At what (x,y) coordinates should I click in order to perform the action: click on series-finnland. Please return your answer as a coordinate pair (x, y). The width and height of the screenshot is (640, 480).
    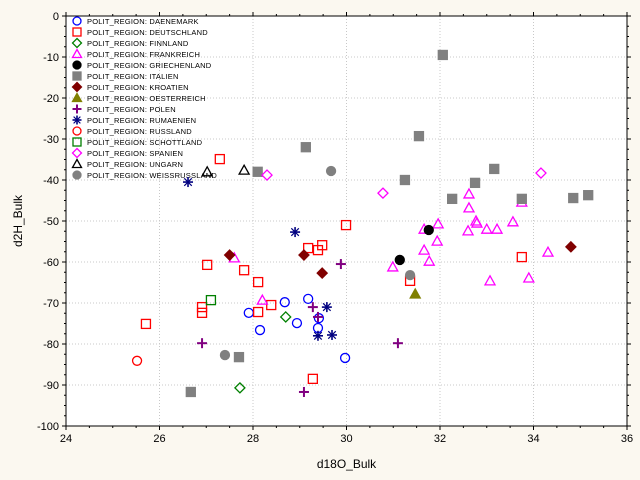
    Looking at the image, I should click on (262, 352).